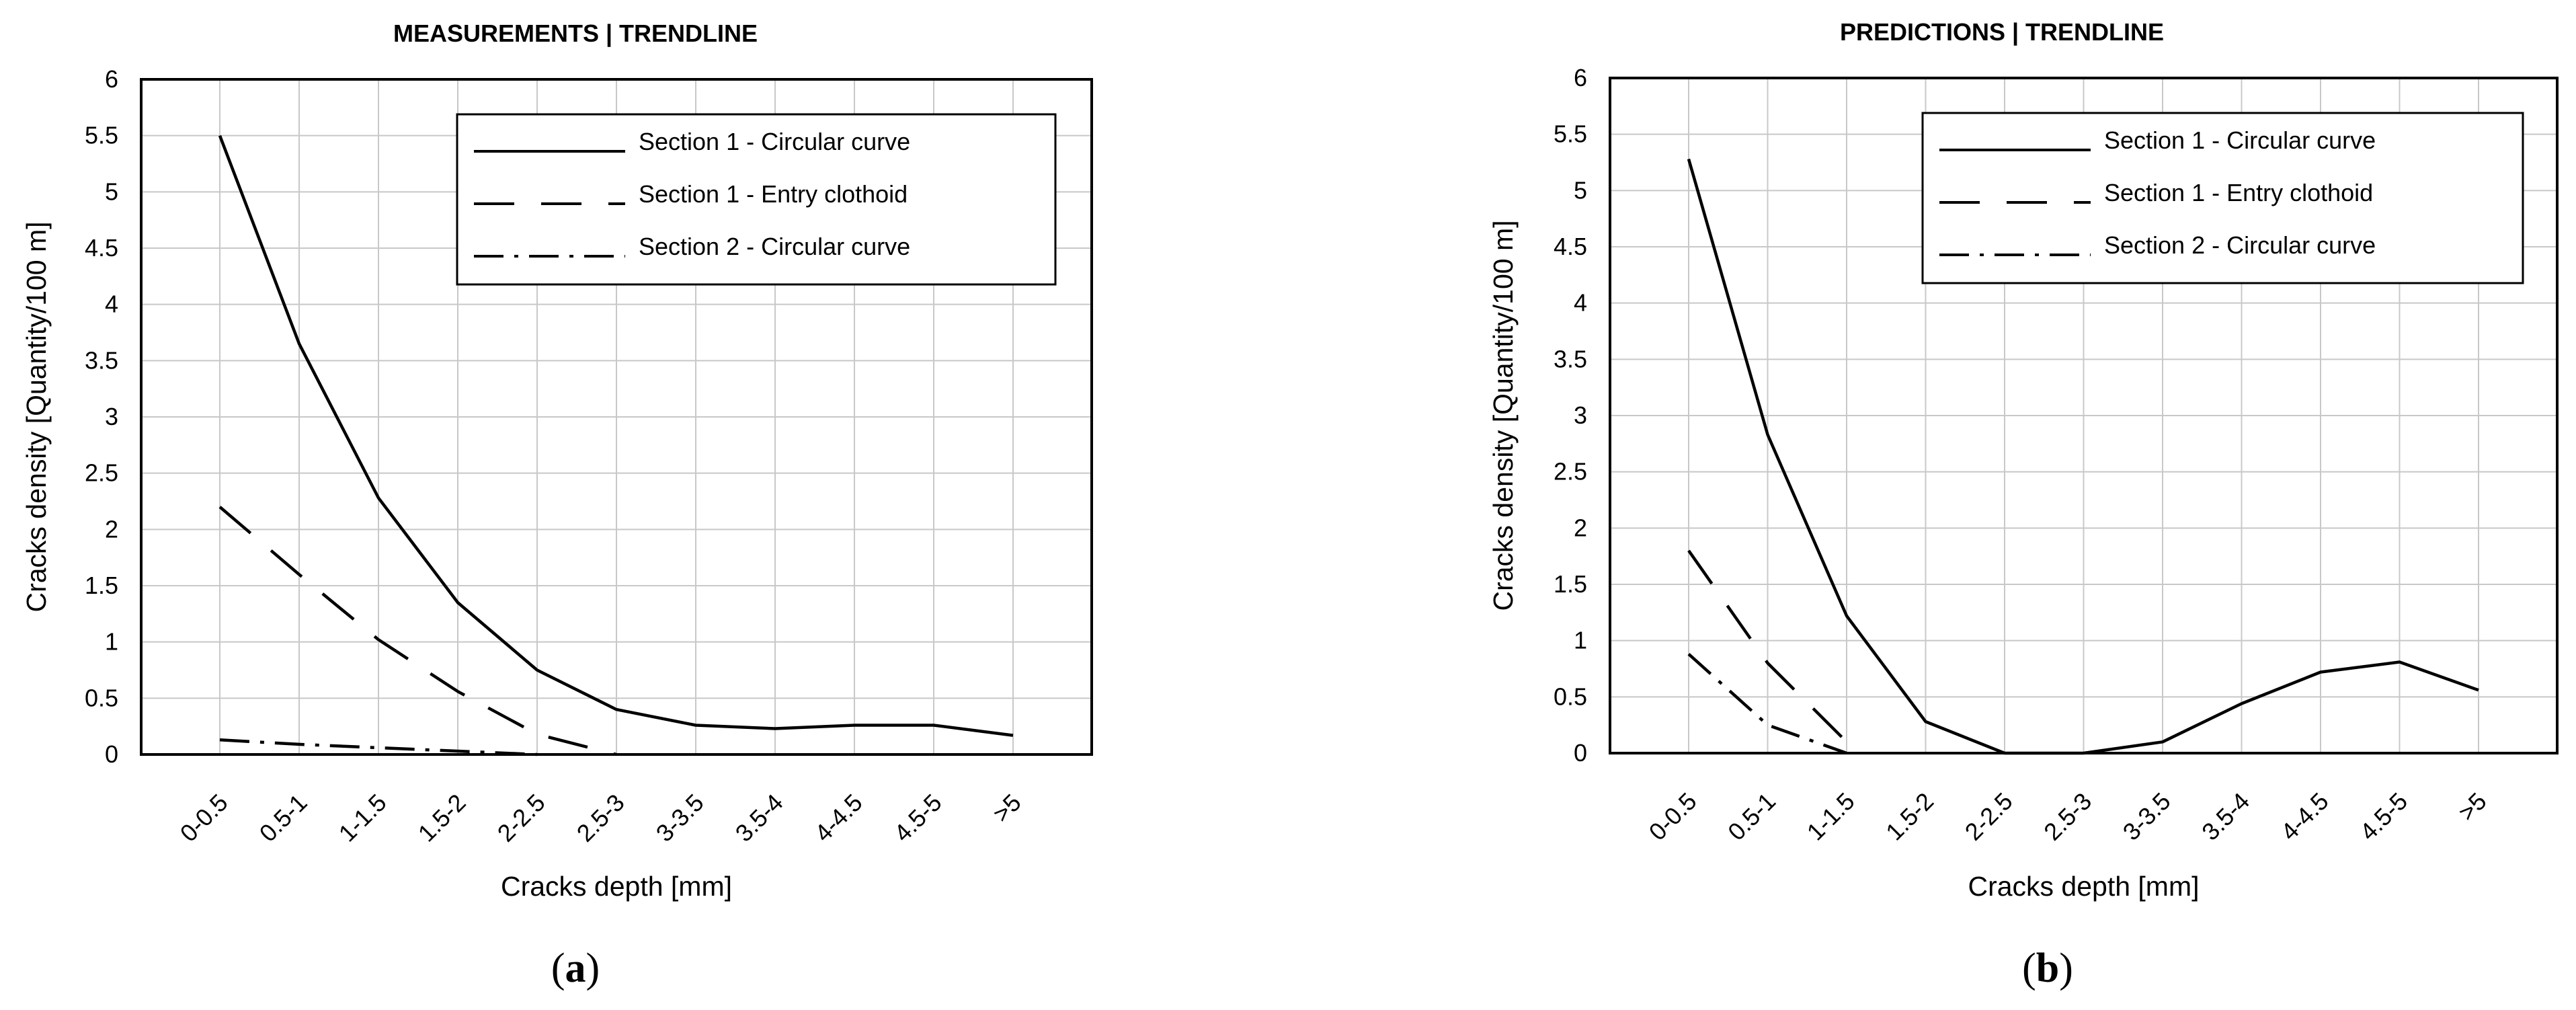  Describe the element at coordinates (575, 968) in the screenshot. I see `panel-label: (a)` at that location.